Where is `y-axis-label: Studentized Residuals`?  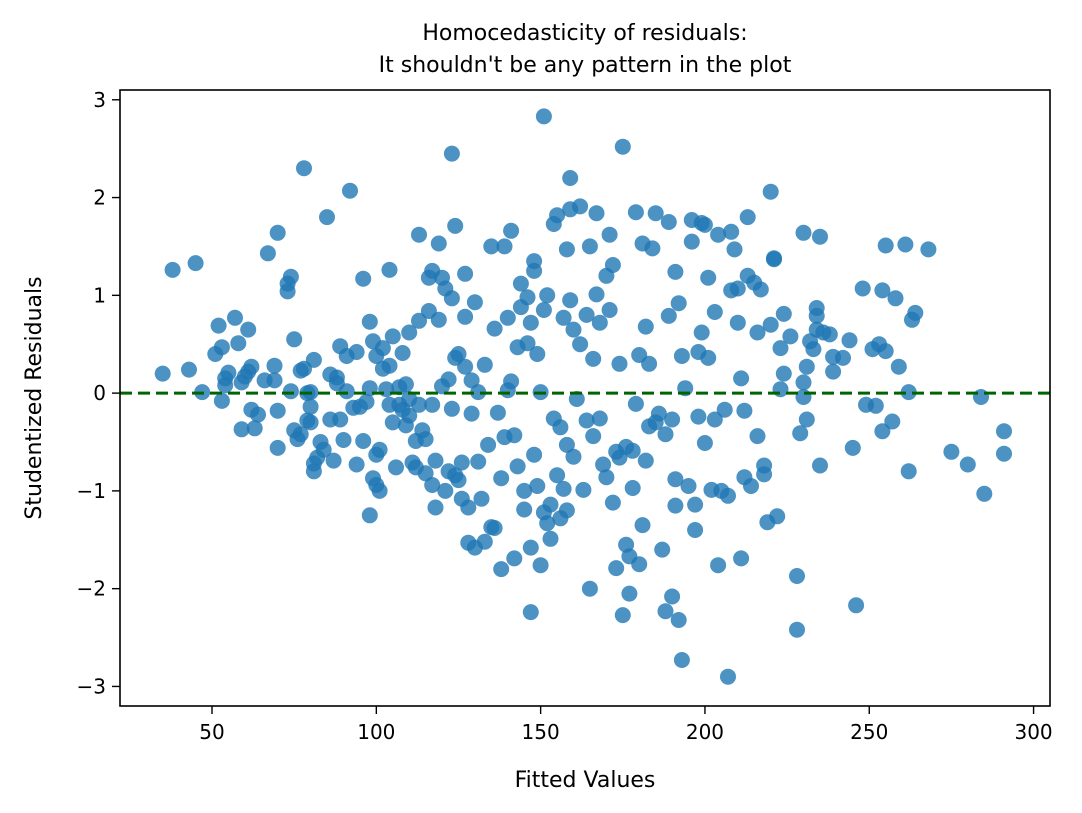 y-axis-label: Studentized Residuals is located at coordinates (34, 397).